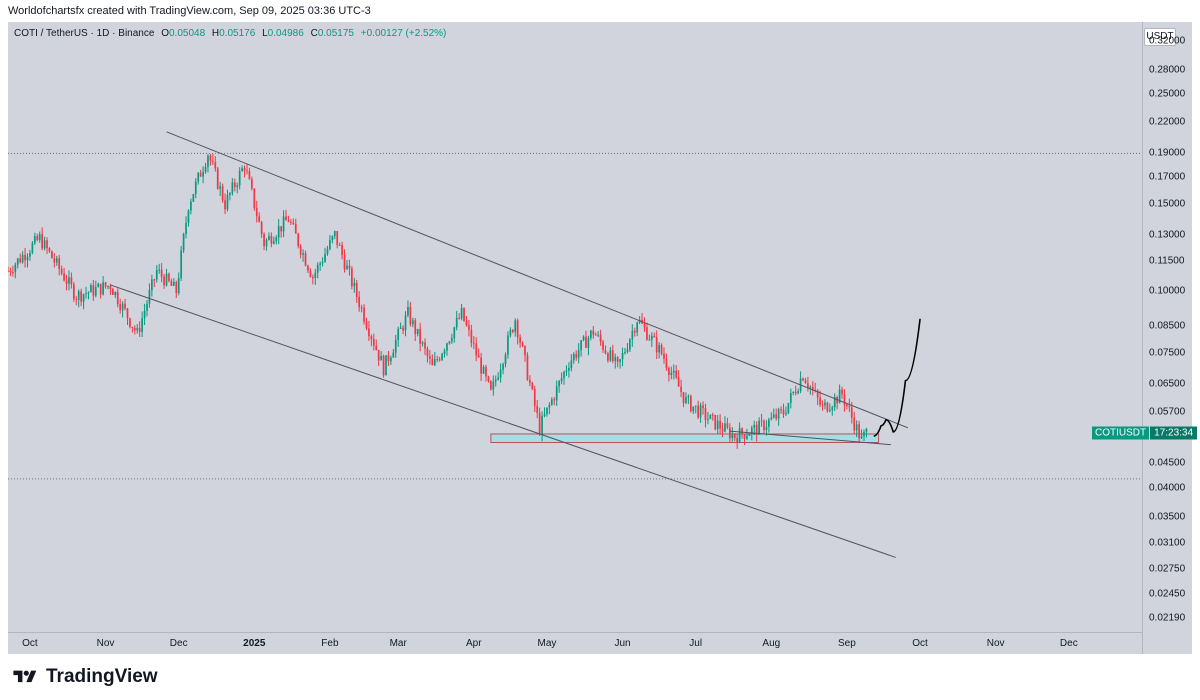  What do you see at coordinates (1167, 412) in the screenshot?
I see `price-tick-label: 0.05700` at bounding box center [1167, 412].